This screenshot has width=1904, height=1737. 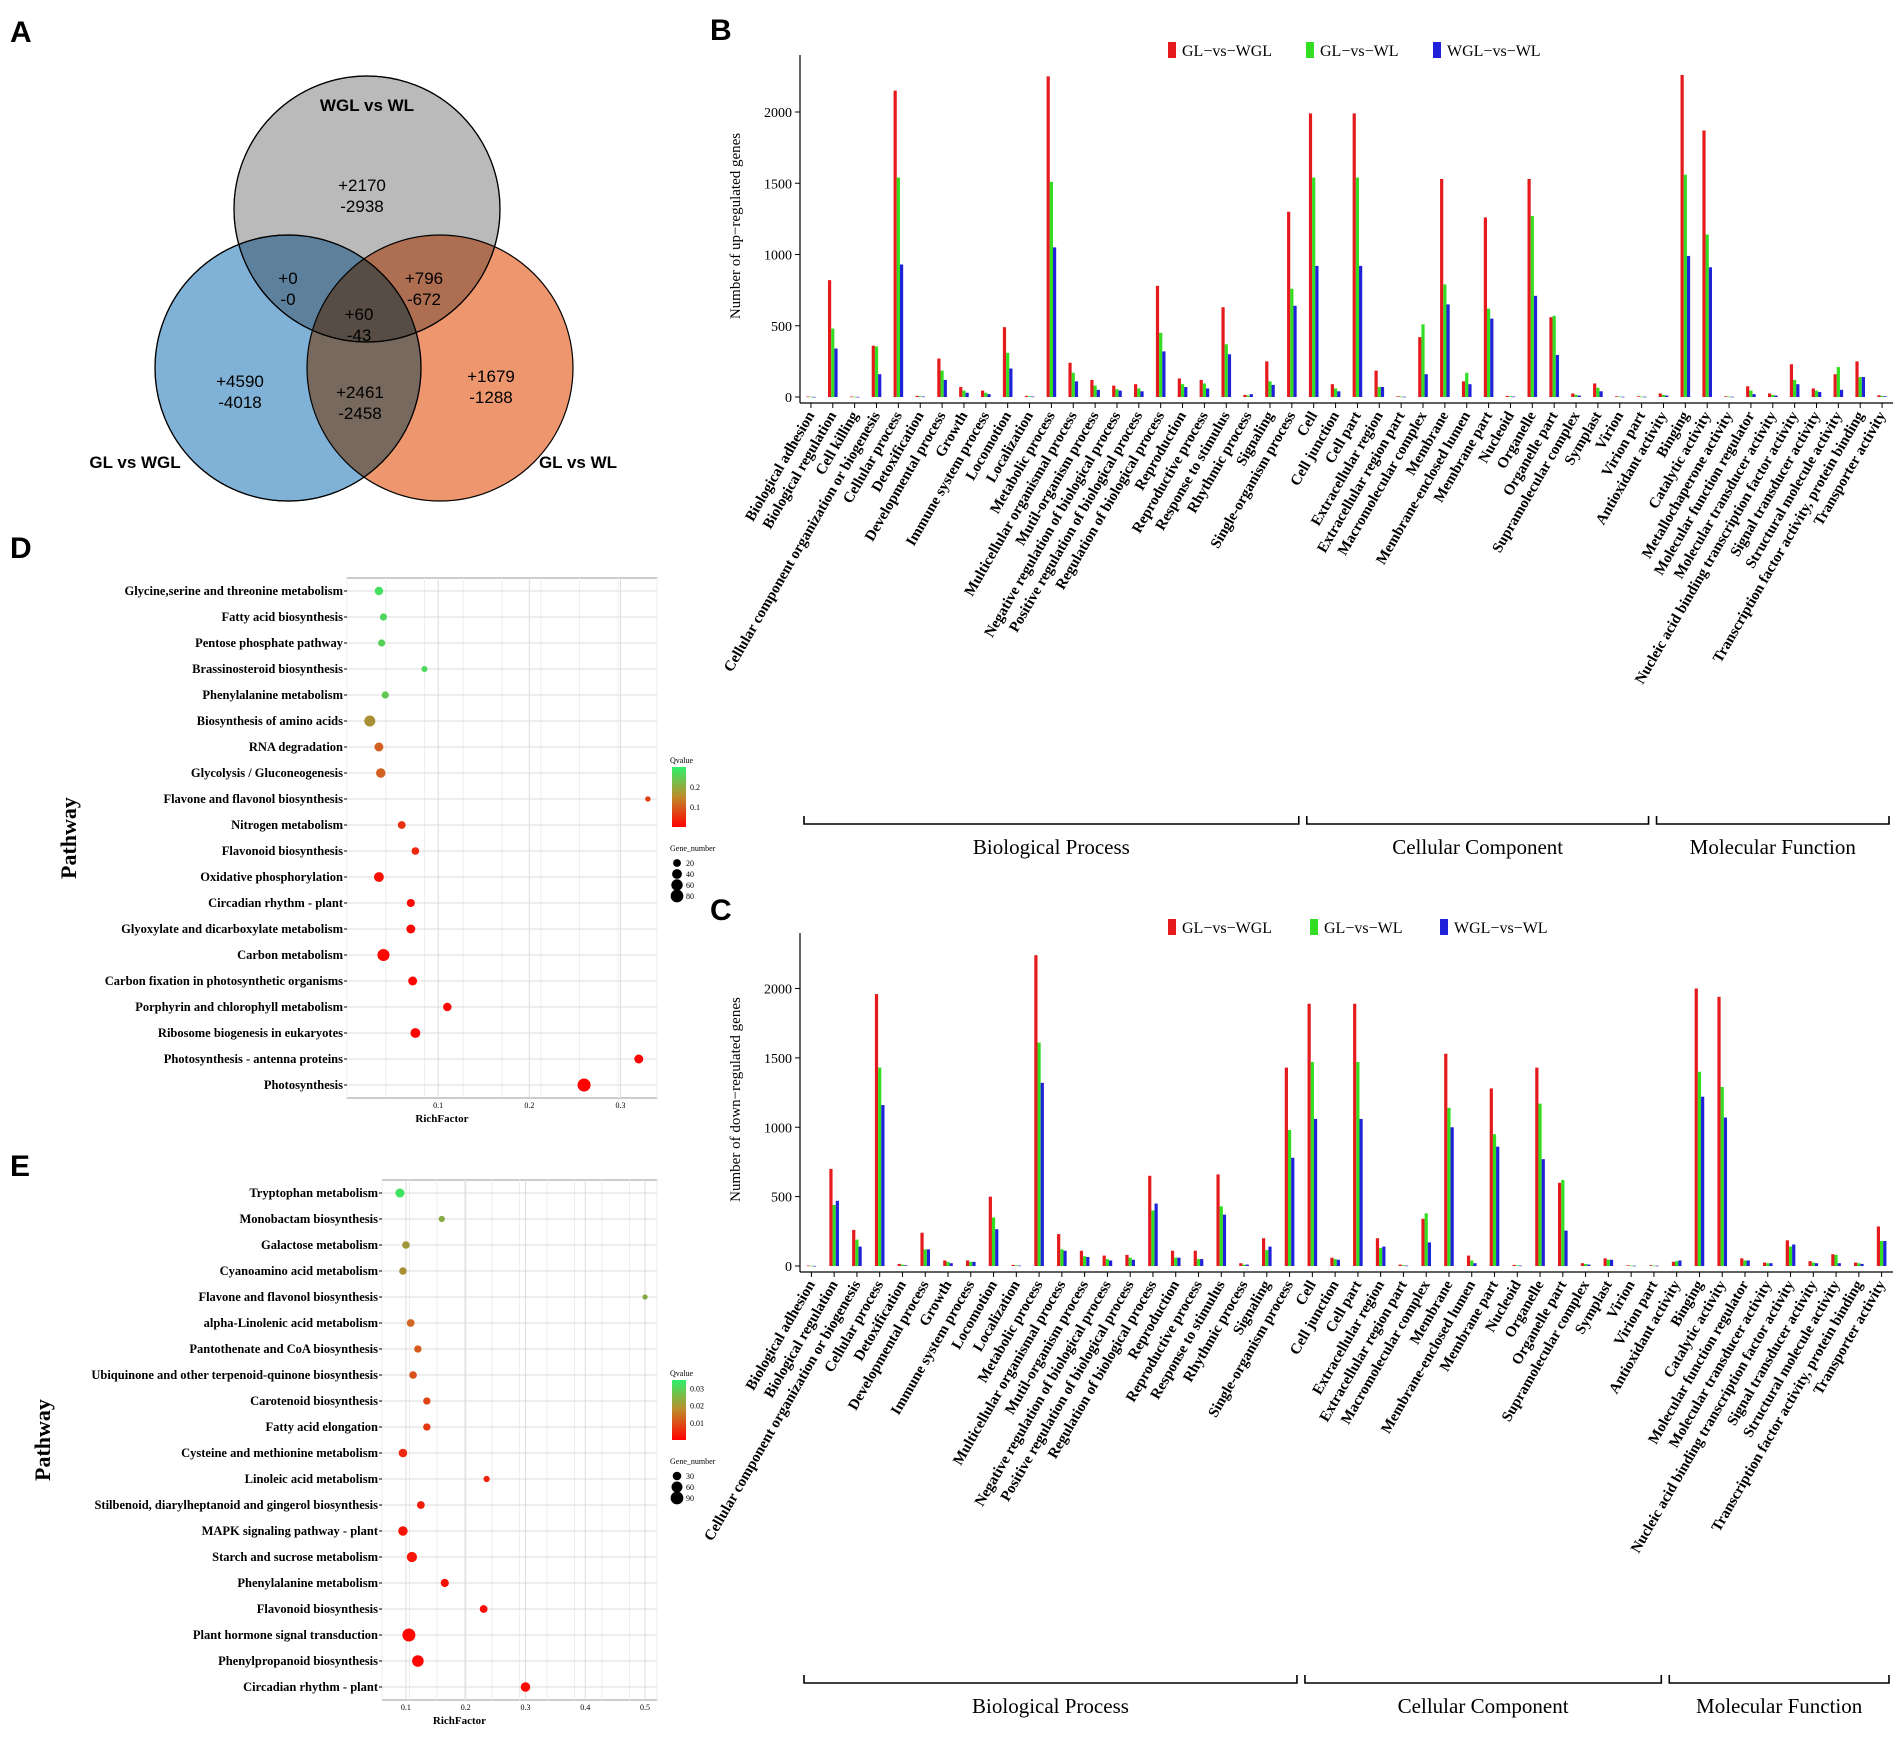 What do you see at coordinates (1616, 396) in the screenshot?
I see `bar-gl-vs-wgl-virion` at bounding box center [1616, 396].